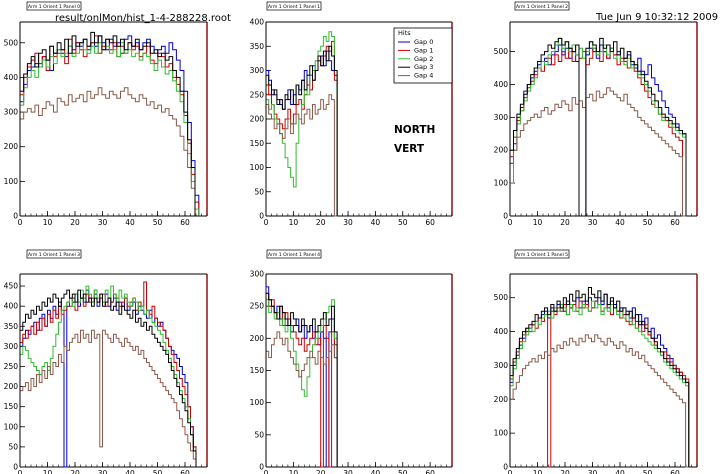 The width and height of the screenshot is (721, 474). Describe the element at coordinates (423, 76) in the screenshot. I see `legend-entry: Gap 4` at that location.